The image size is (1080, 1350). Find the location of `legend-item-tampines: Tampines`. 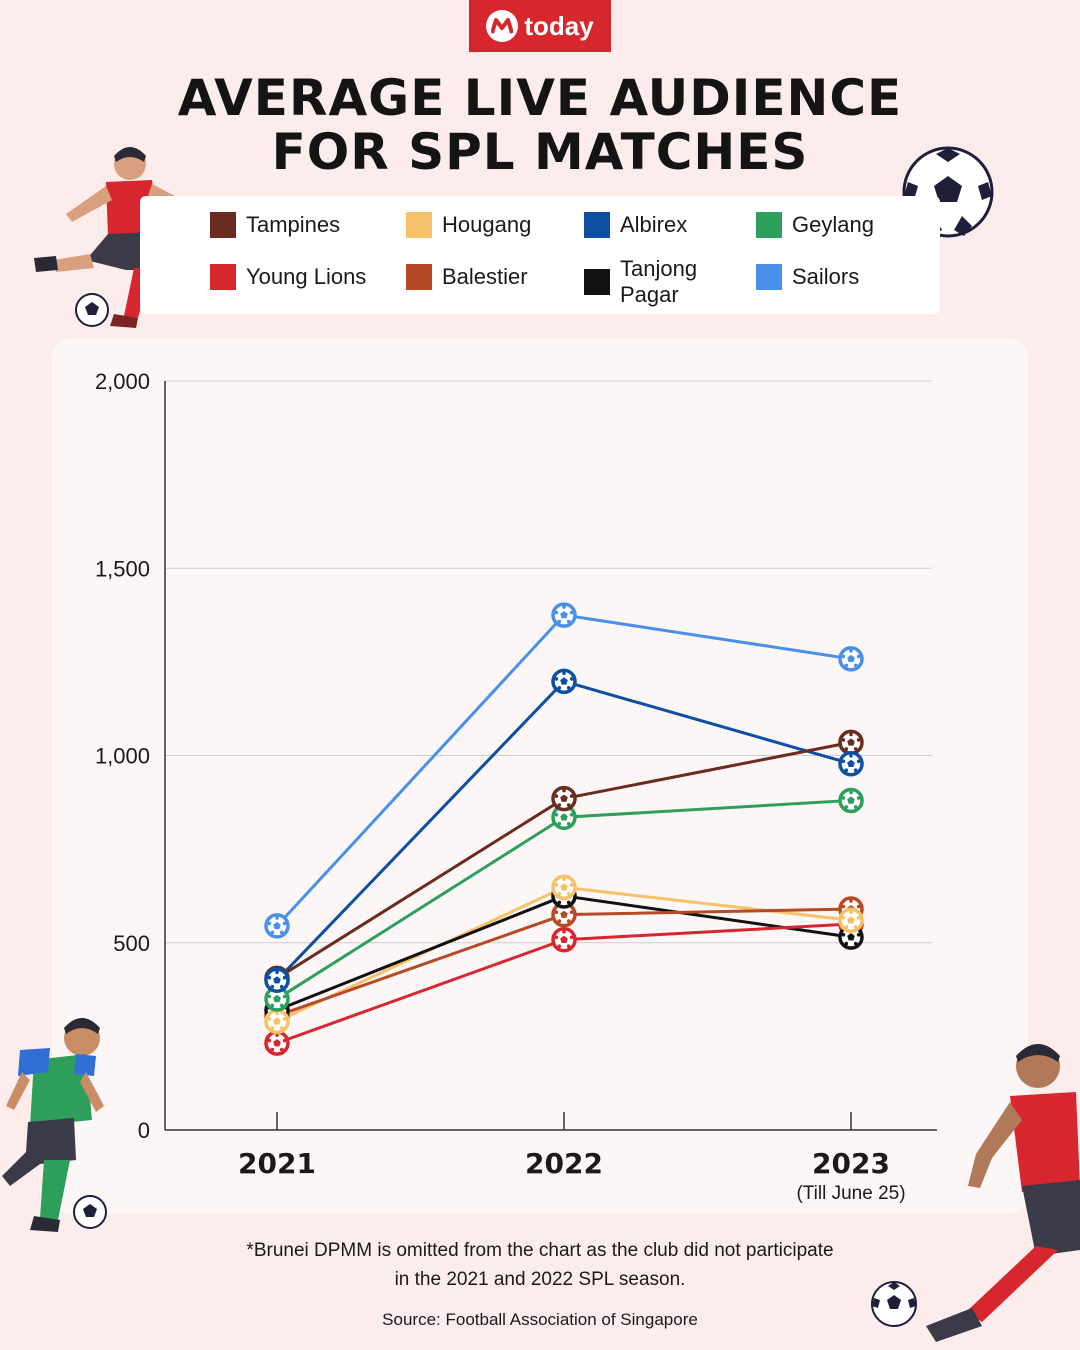

legend-item-tampines: Tampines is located at coordinates (275, 225).